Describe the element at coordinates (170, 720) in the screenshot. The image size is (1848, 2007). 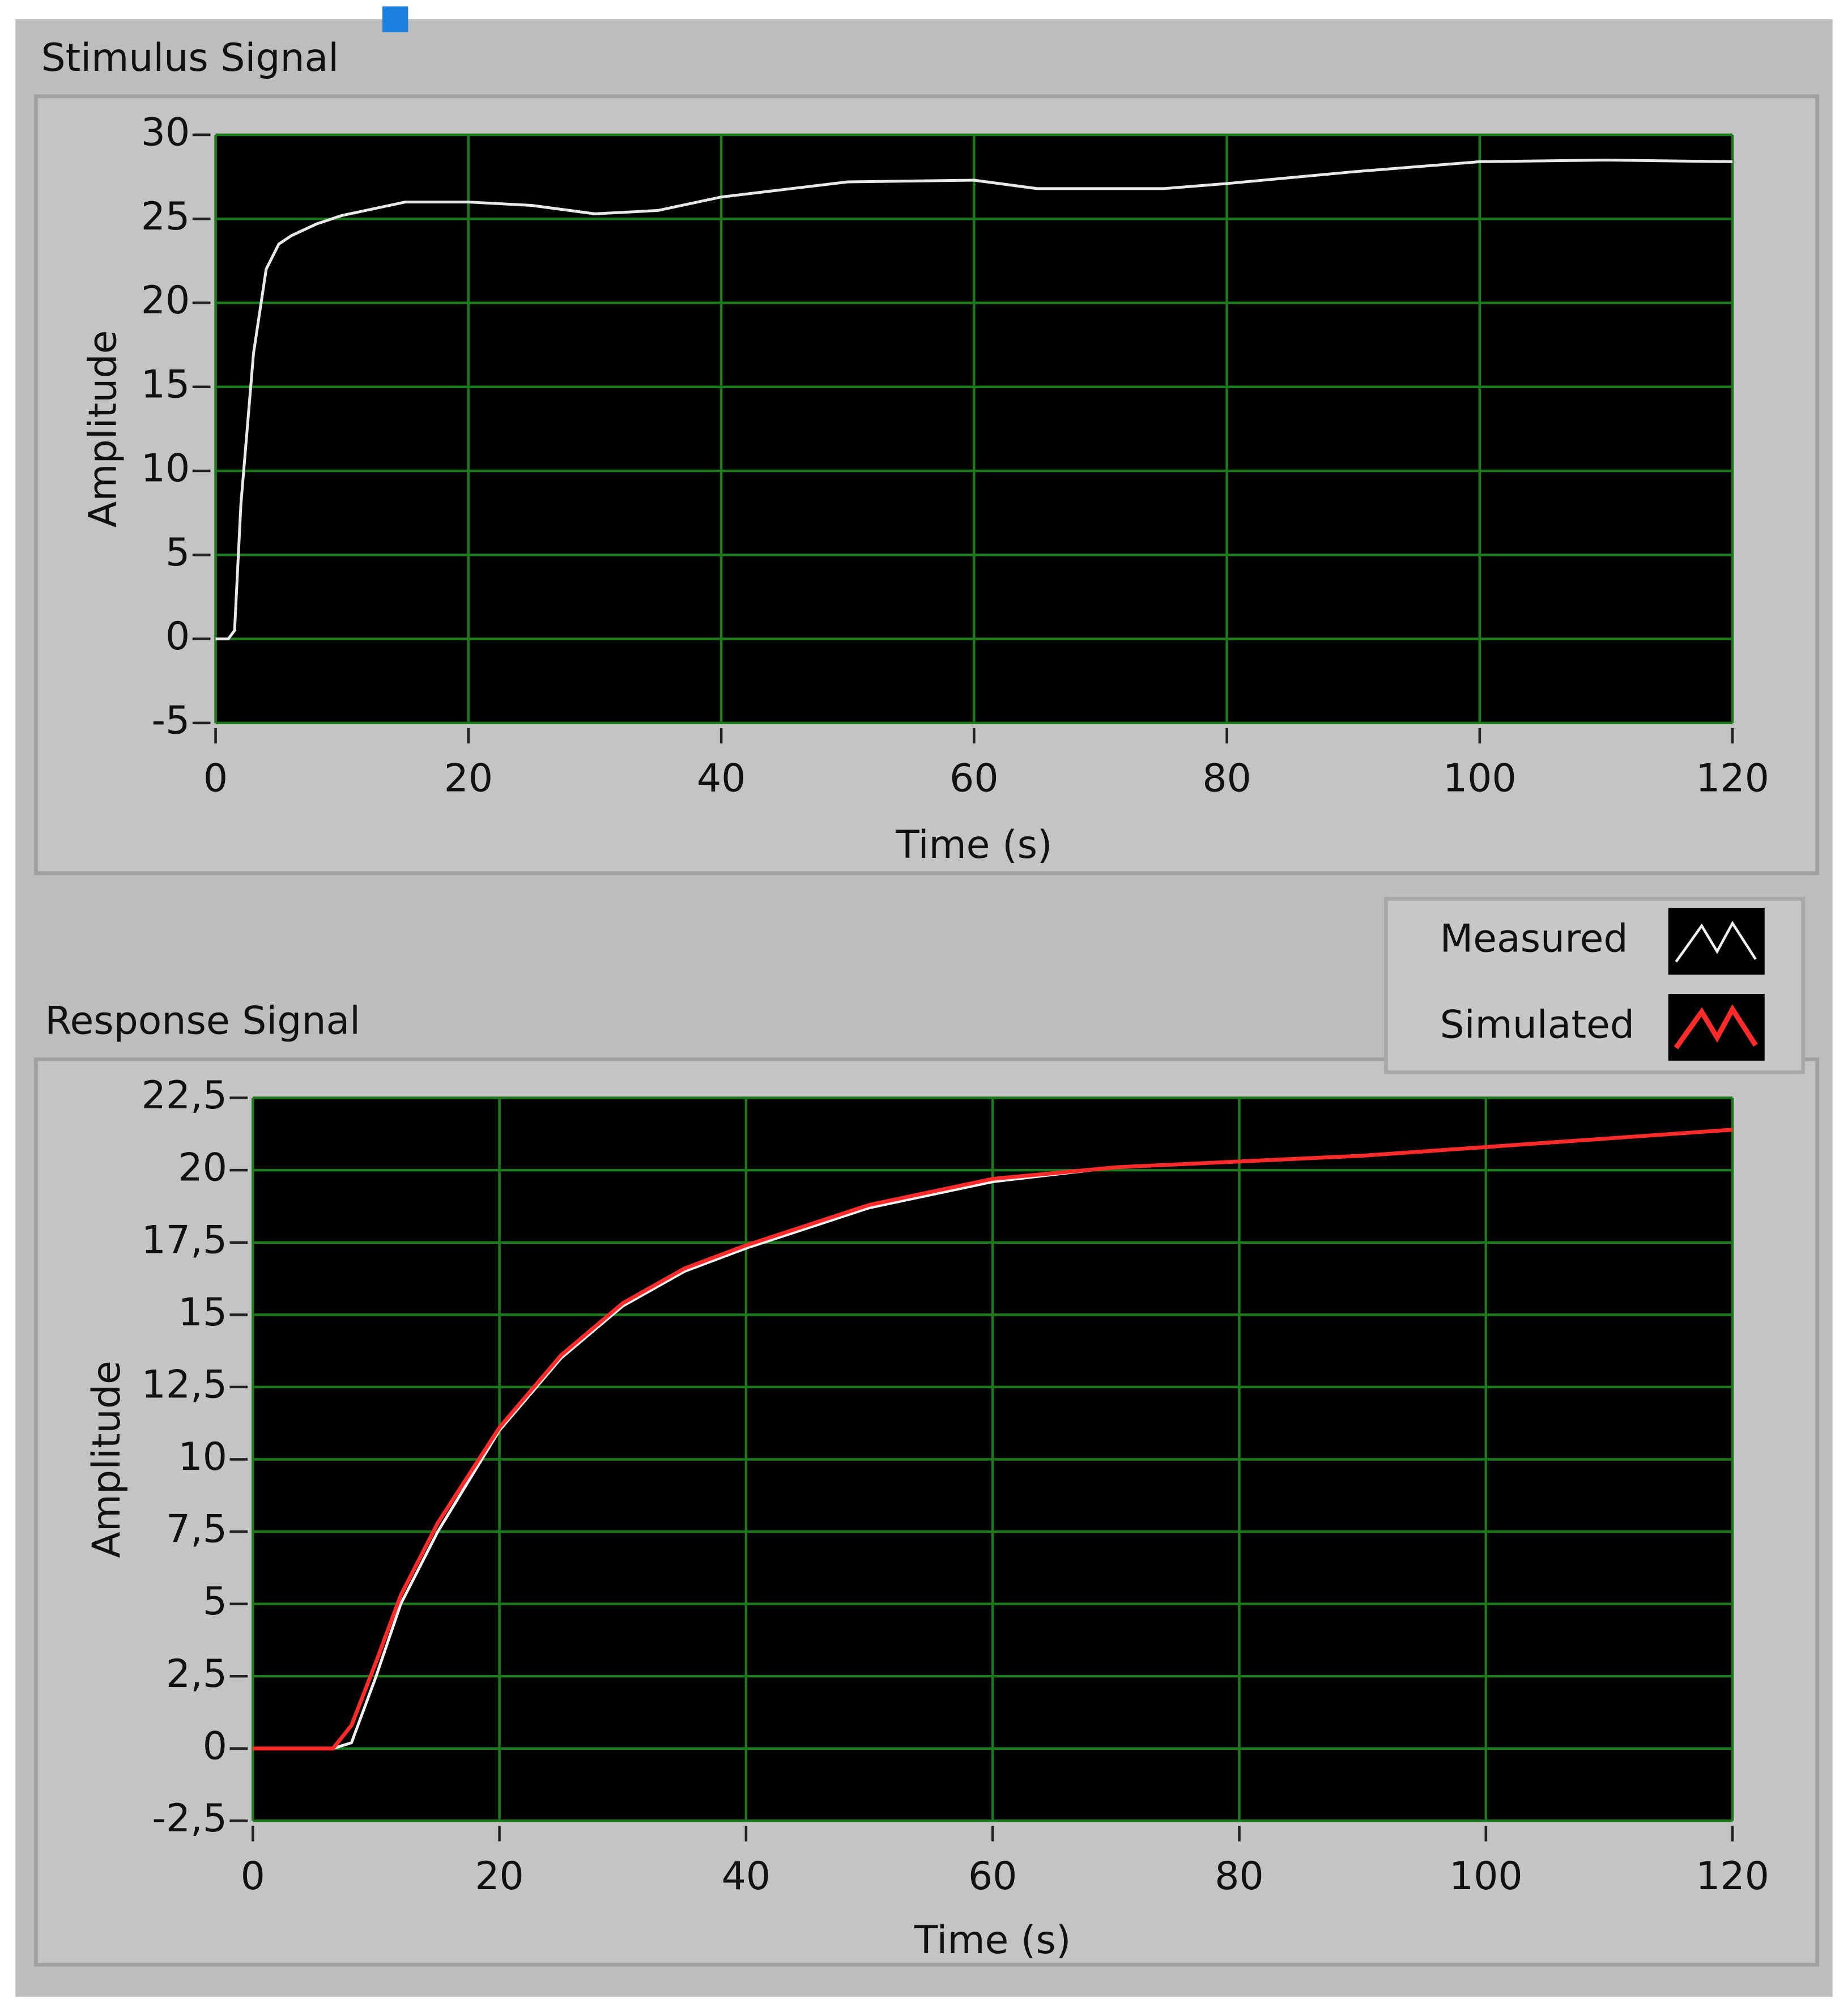
I see `y-tick-label: -5` at that location.